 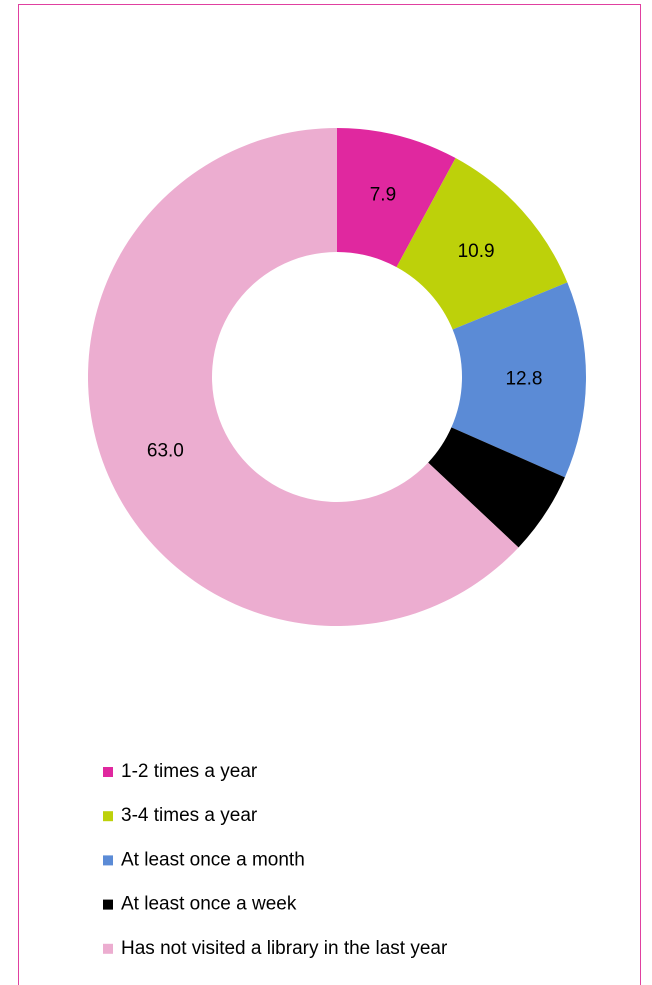 I want to click on legend-label: 1-2 times a year, so click(x=189, y=771).